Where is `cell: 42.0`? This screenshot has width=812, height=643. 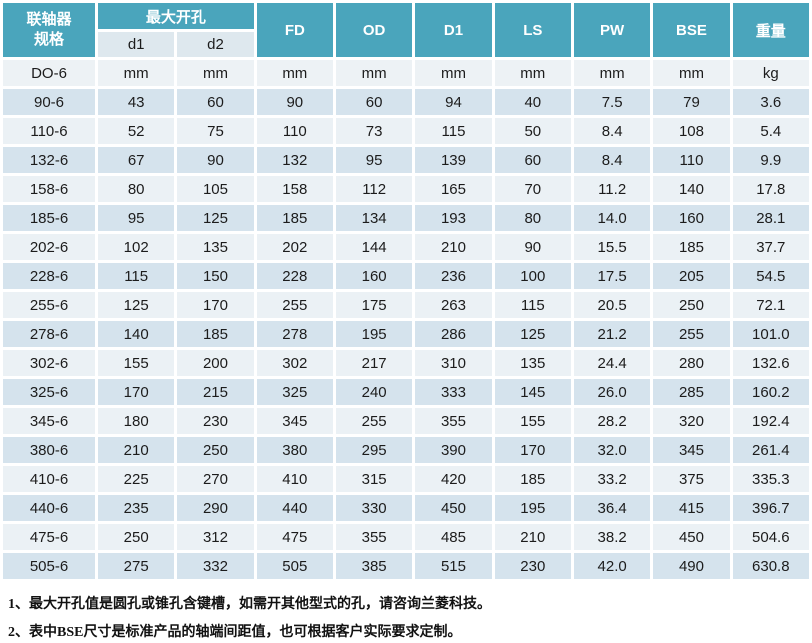 cell: 42.0 is located at coordinates (612, 566).